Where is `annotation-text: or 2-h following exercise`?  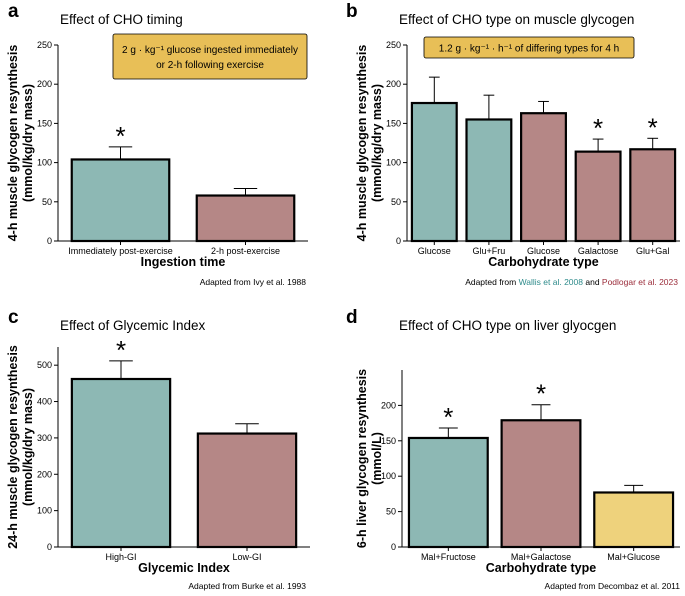 annotation-text: or 2-h following exercise is located at coordinates (210, 65).